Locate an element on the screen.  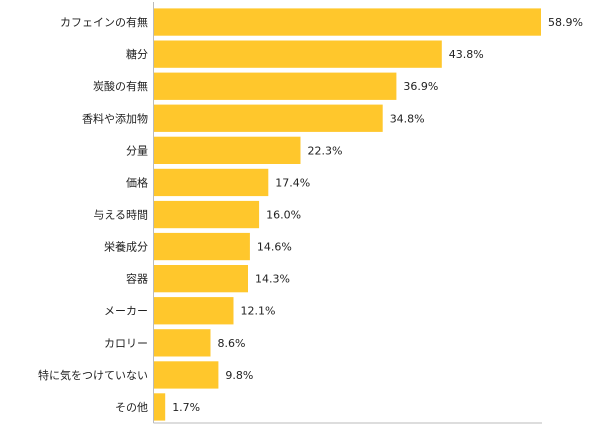
value-label-7: 14.6% is located at coordinates (274, 247).